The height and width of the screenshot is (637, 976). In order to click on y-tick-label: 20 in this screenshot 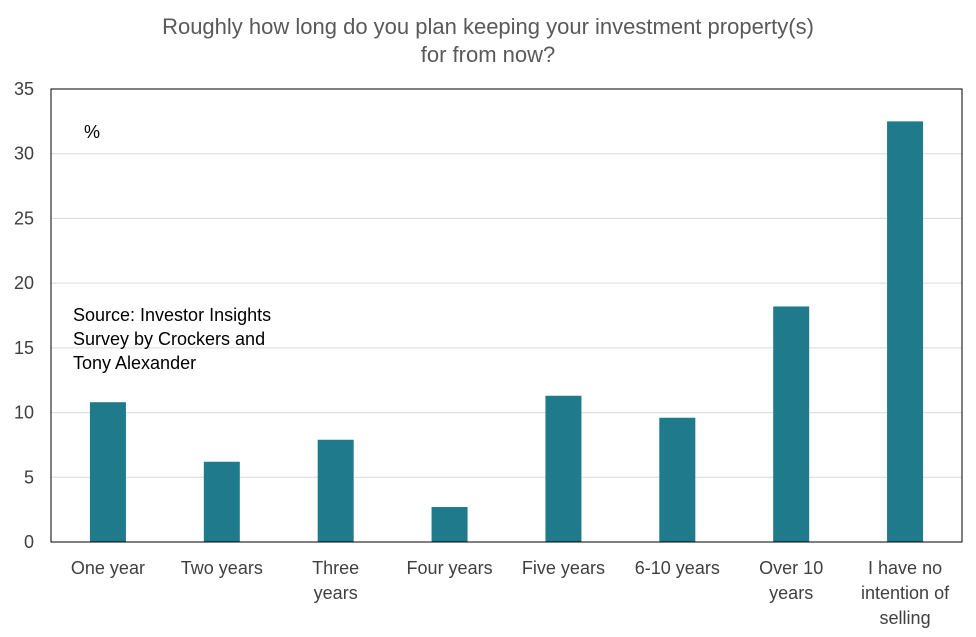, I will do `click(24, 283)`.